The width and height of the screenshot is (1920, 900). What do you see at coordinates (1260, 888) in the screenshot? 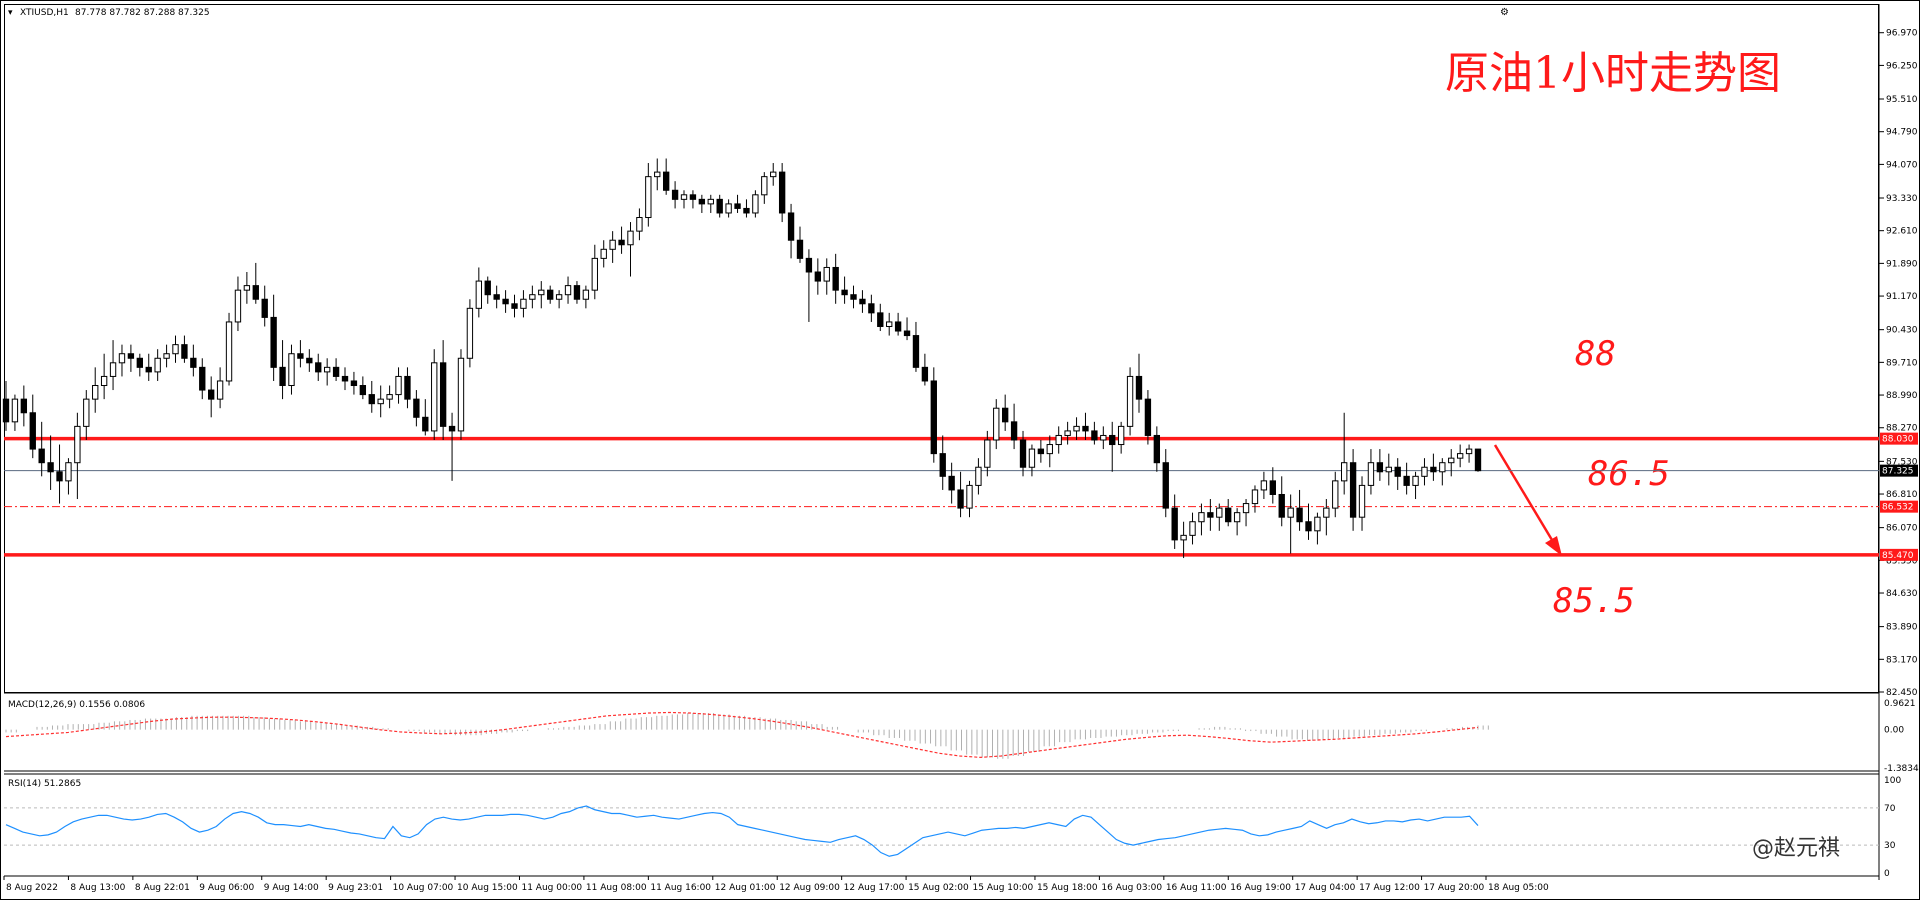
I see `time-tick-label: 16 Aug 19:00` at bounding box center [1260, 888].